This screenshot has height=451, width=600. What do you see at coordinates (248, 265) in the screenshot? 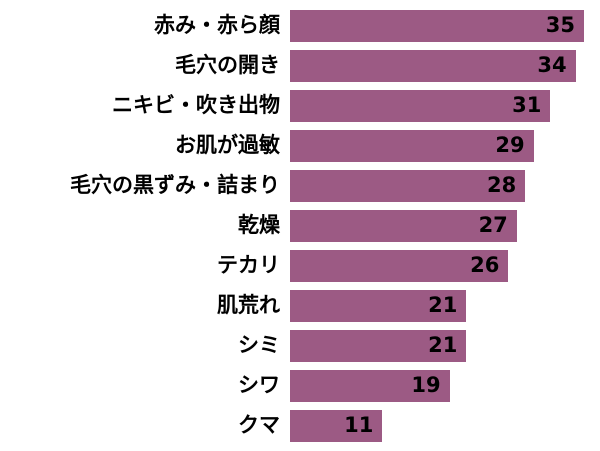
I see `category-label: テカリ` at bounding box center [248, 265].